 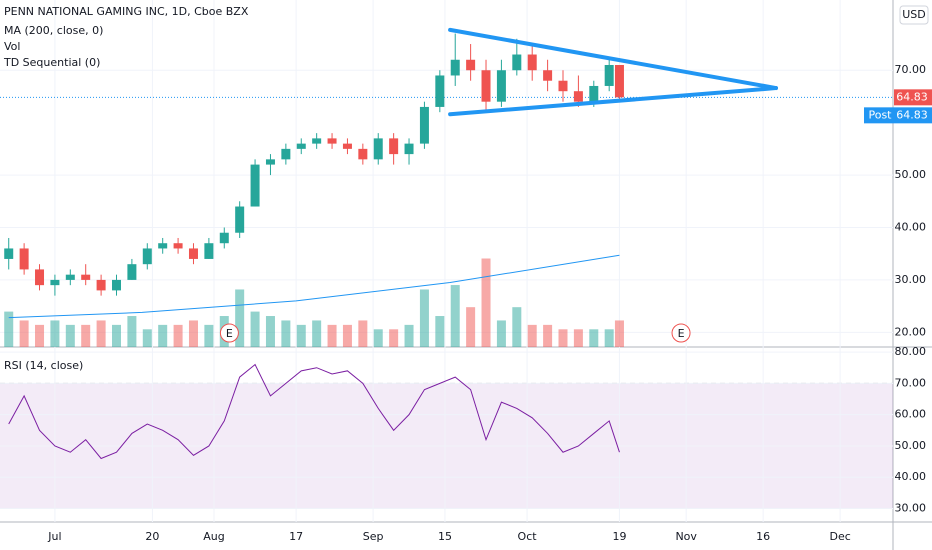 I want to click on y-tick-label: 70.00, so click(x=911, y=69).